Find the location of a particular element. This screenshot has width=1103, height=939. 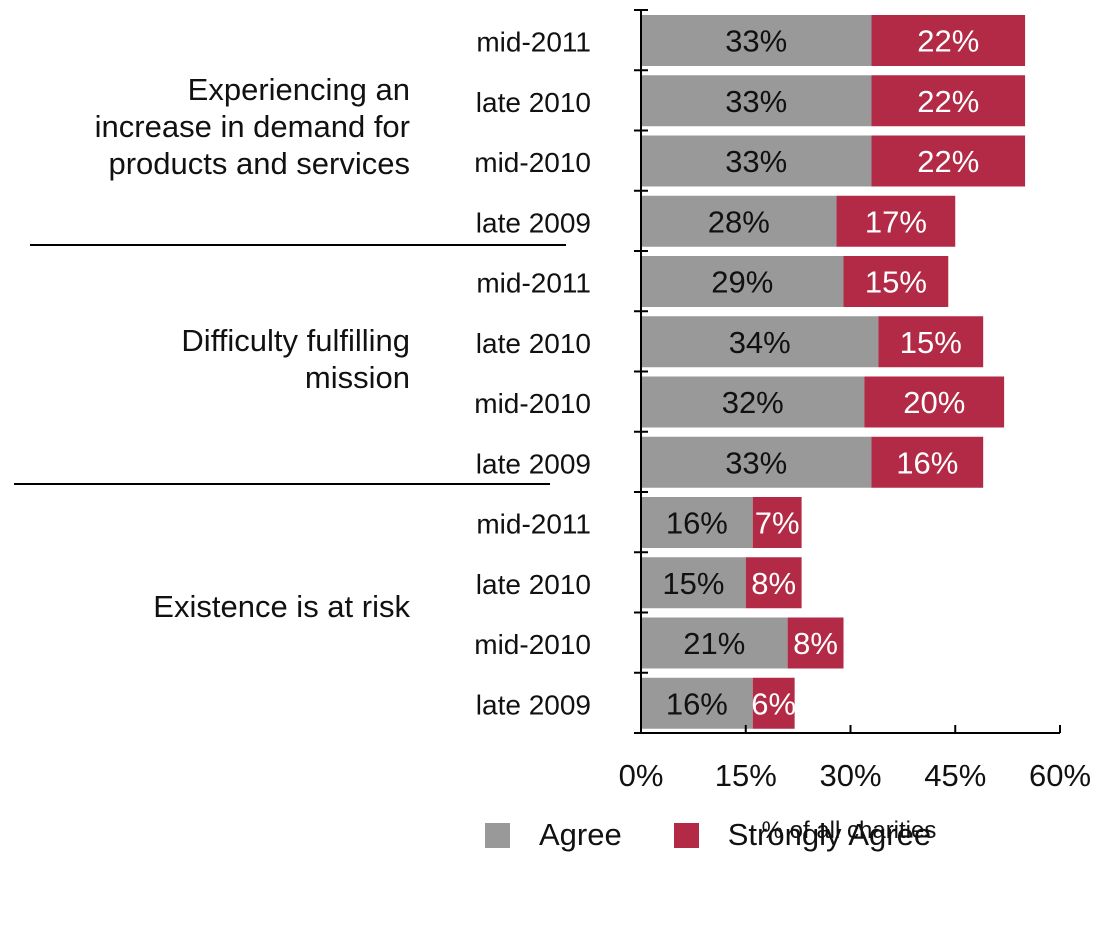

data-label-agree: 32% is located at coordinates (753, 402).